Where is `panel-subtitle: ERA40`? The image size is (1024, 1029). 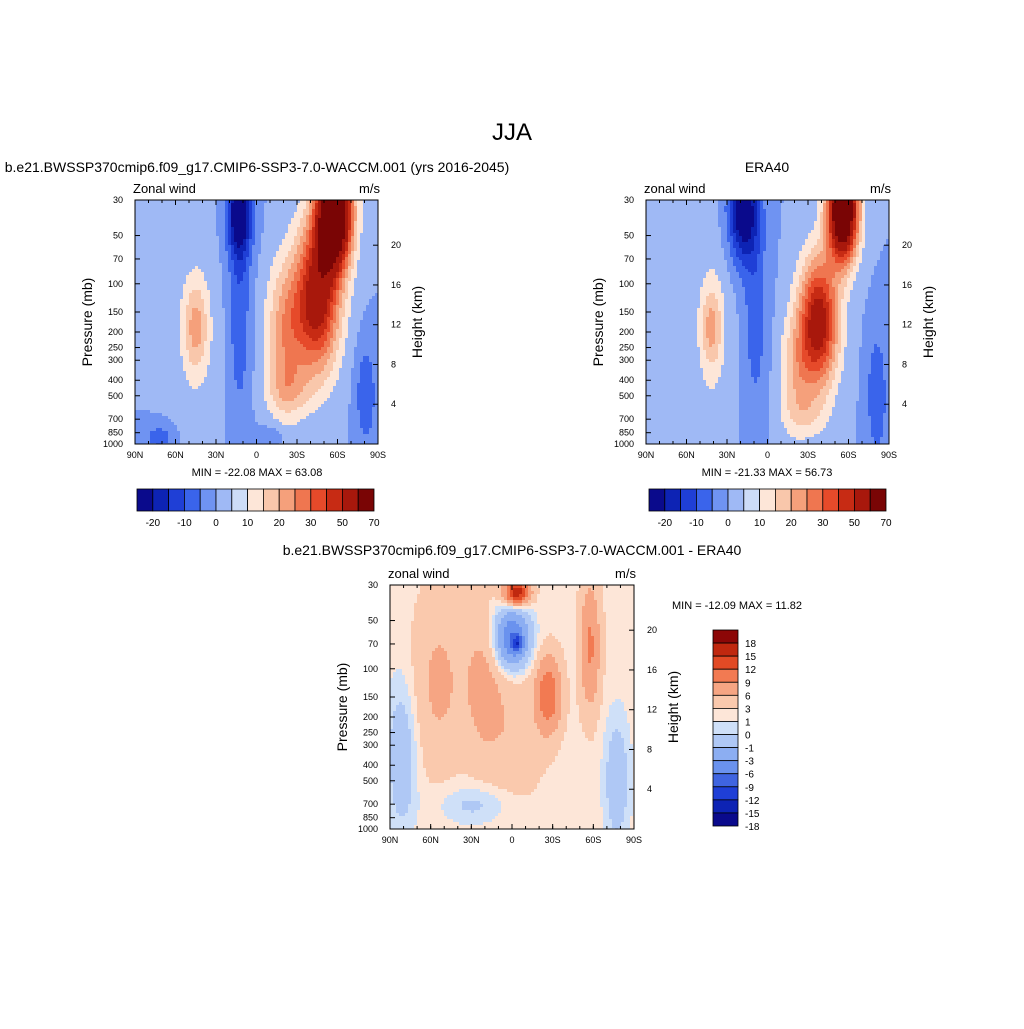 panel-subtitle: ERA40 is located at coordinates (767, 167).